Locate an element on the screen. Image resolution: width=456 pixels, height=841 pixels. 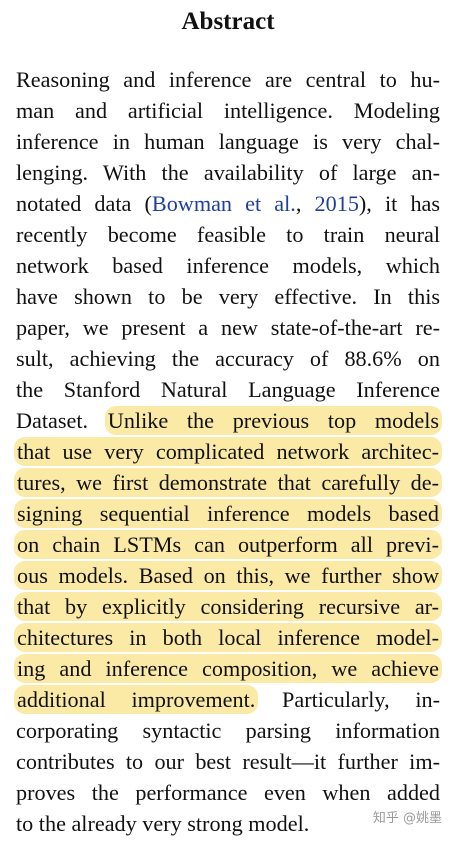
text-segment: network based inference models, which is located at coordinates (228, 265).